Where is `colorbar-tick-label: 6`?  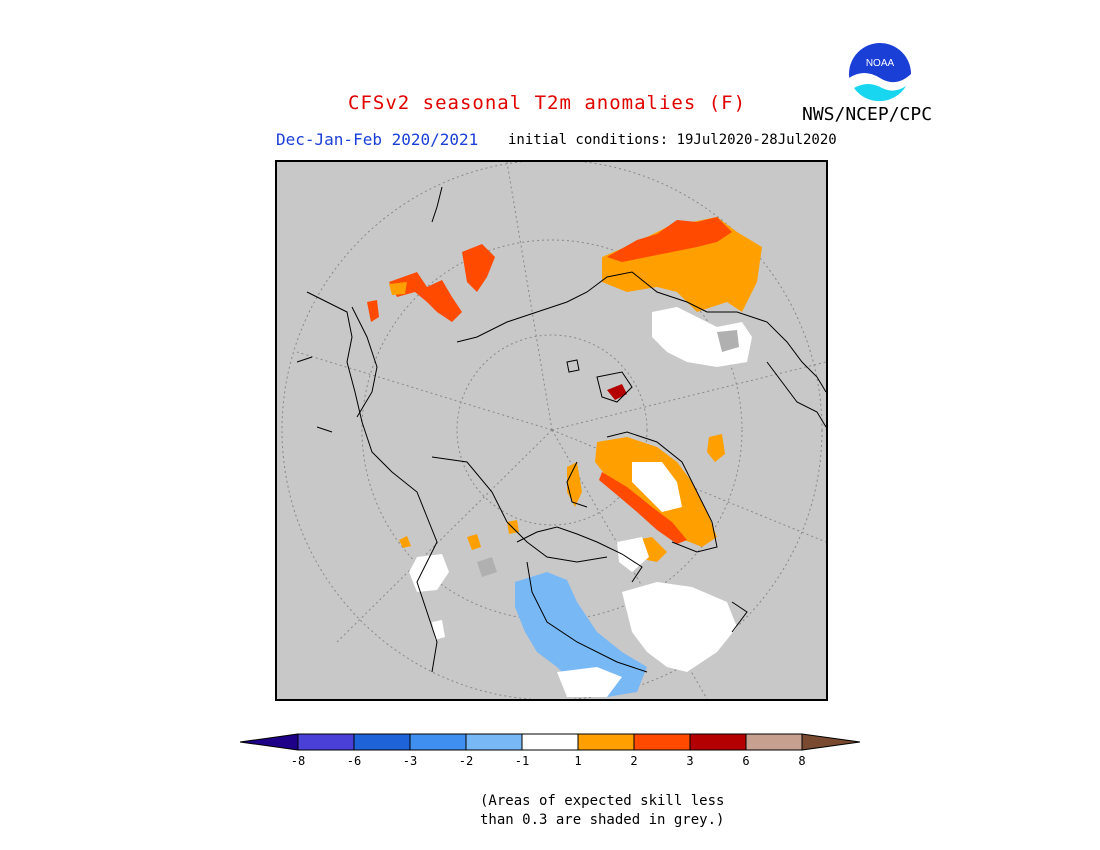 colorbar-tick-label: 6 is located at coordinates (746, 761).